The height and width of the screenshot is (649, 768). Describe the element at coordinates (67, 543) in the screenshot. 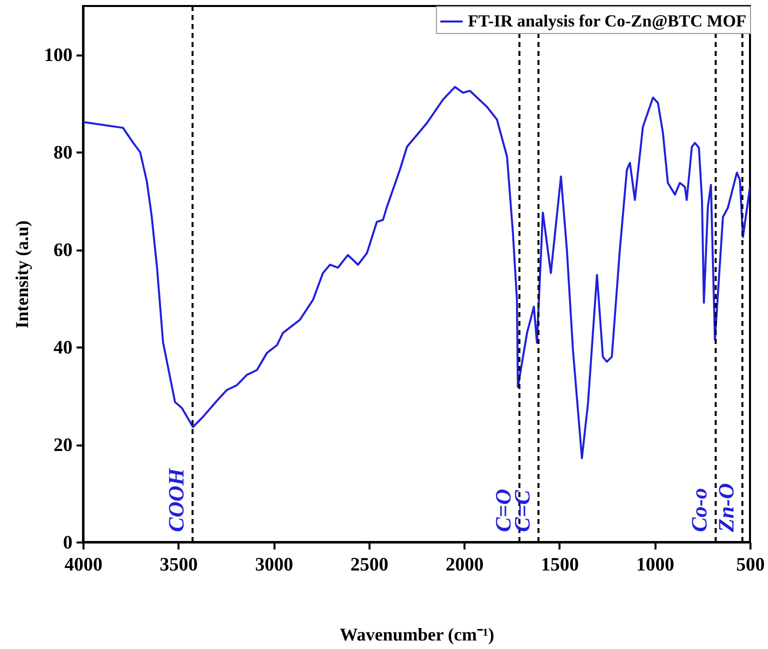

I see `y-tick-label: 0` at that location.